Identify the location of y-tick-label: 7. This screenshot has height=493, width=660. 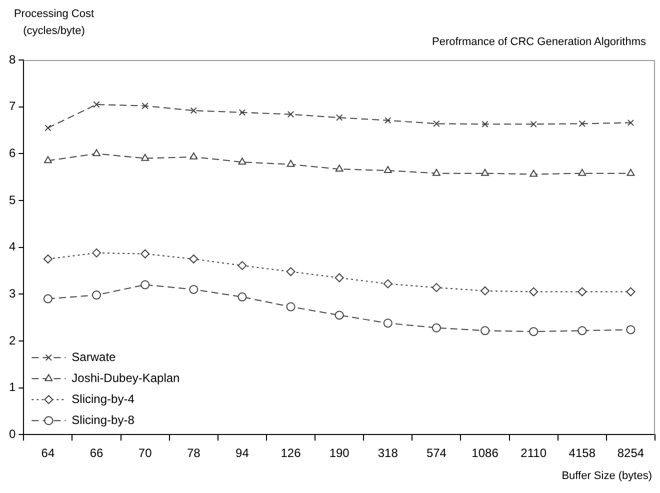
(12, 106).